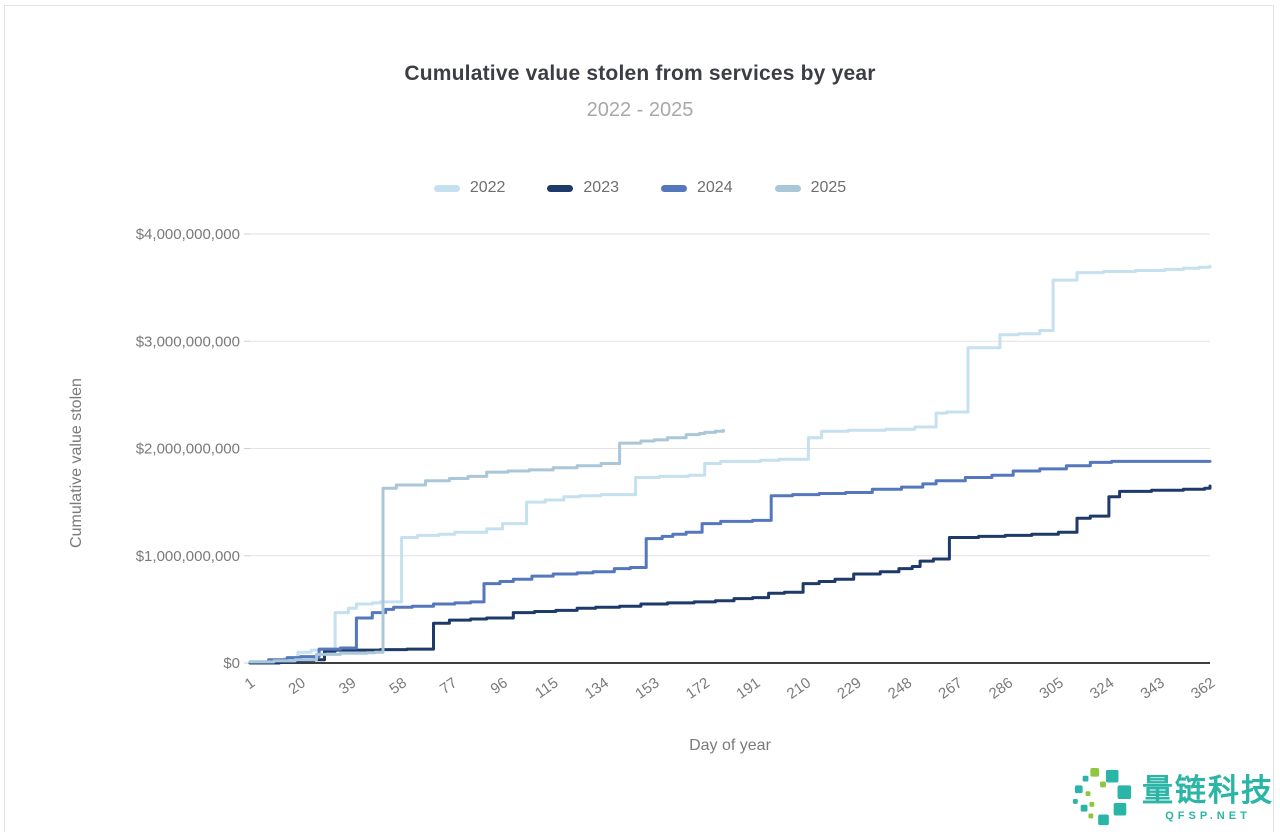  Describe the element at coordinates (950, 688) in the screenshot. I see `x-tick-label: 267` at that location.